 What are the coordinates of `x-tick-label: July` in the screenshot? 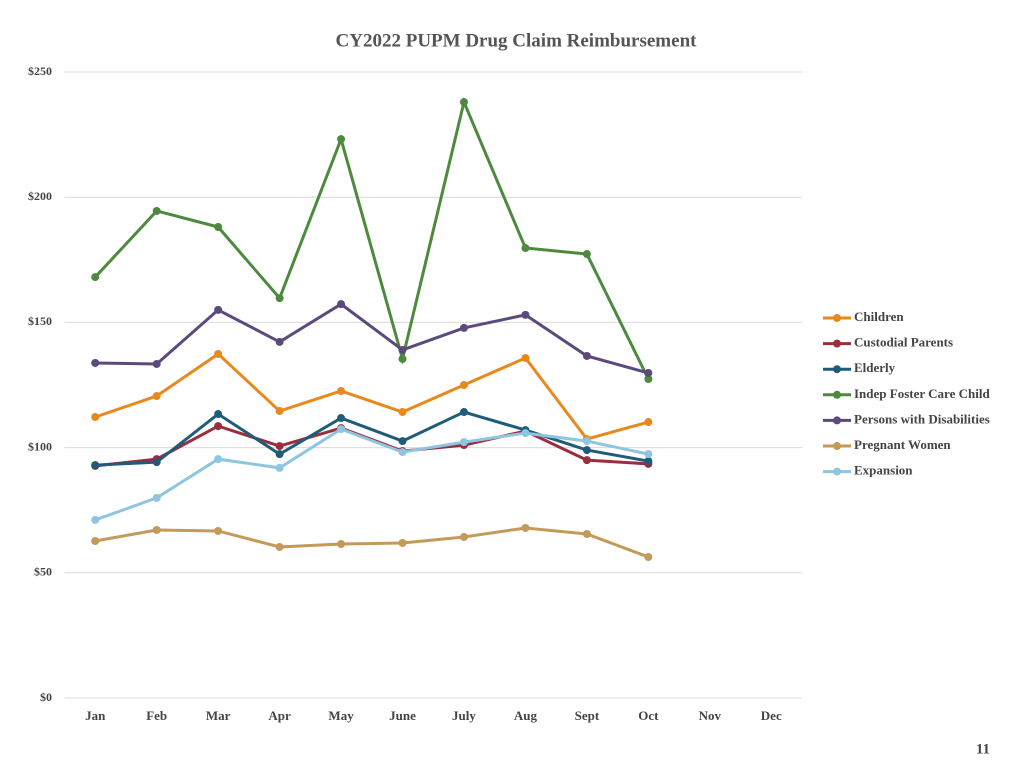 It's located at (464, 715).